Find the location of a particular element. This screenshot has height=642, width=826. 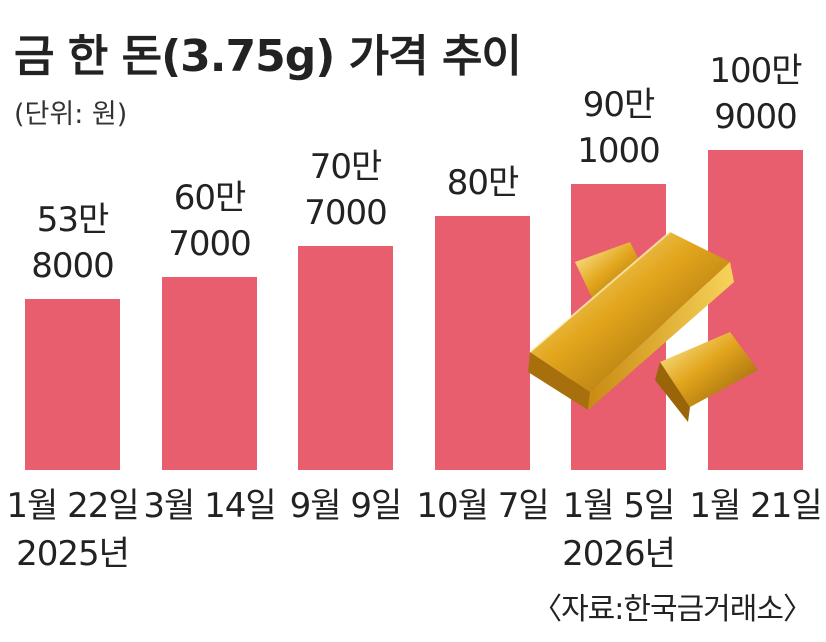

unit-note: (단위: 원) is located at coordinates (71, 114).